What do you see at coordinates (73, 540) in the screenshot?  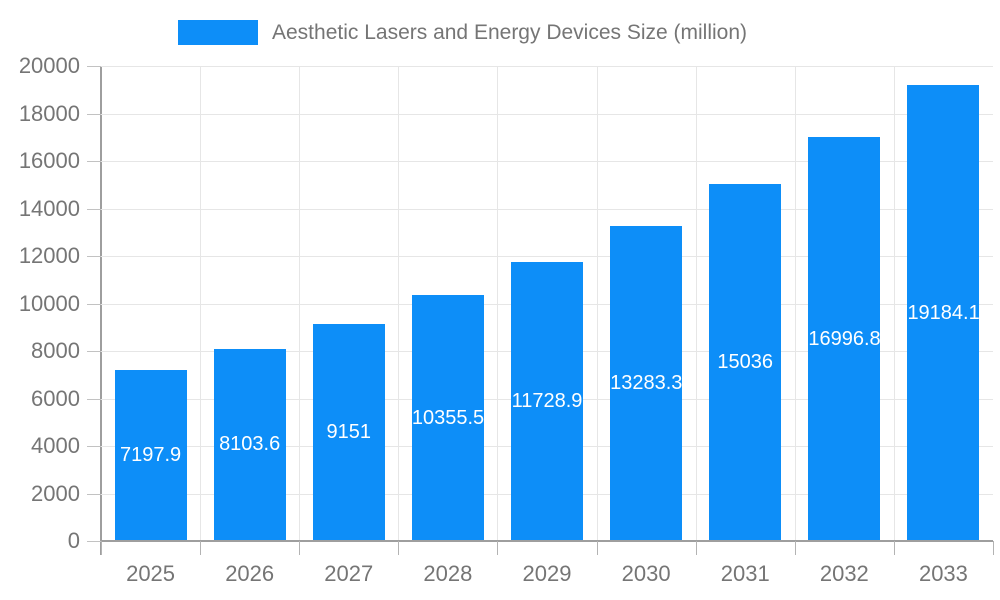 I see `y-tick-label: 0` at bounding box center [73, 540].